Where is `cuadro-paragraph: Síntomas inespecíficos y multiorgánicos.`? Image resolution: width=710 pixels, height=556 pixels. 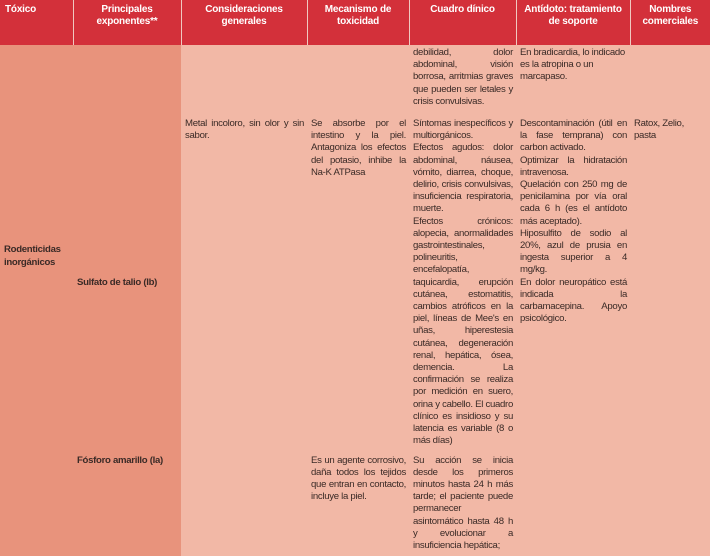
cuadro-paragraph: Síntomas inespecíficos y multiorgánicos. is located at coordinates (463, 130).